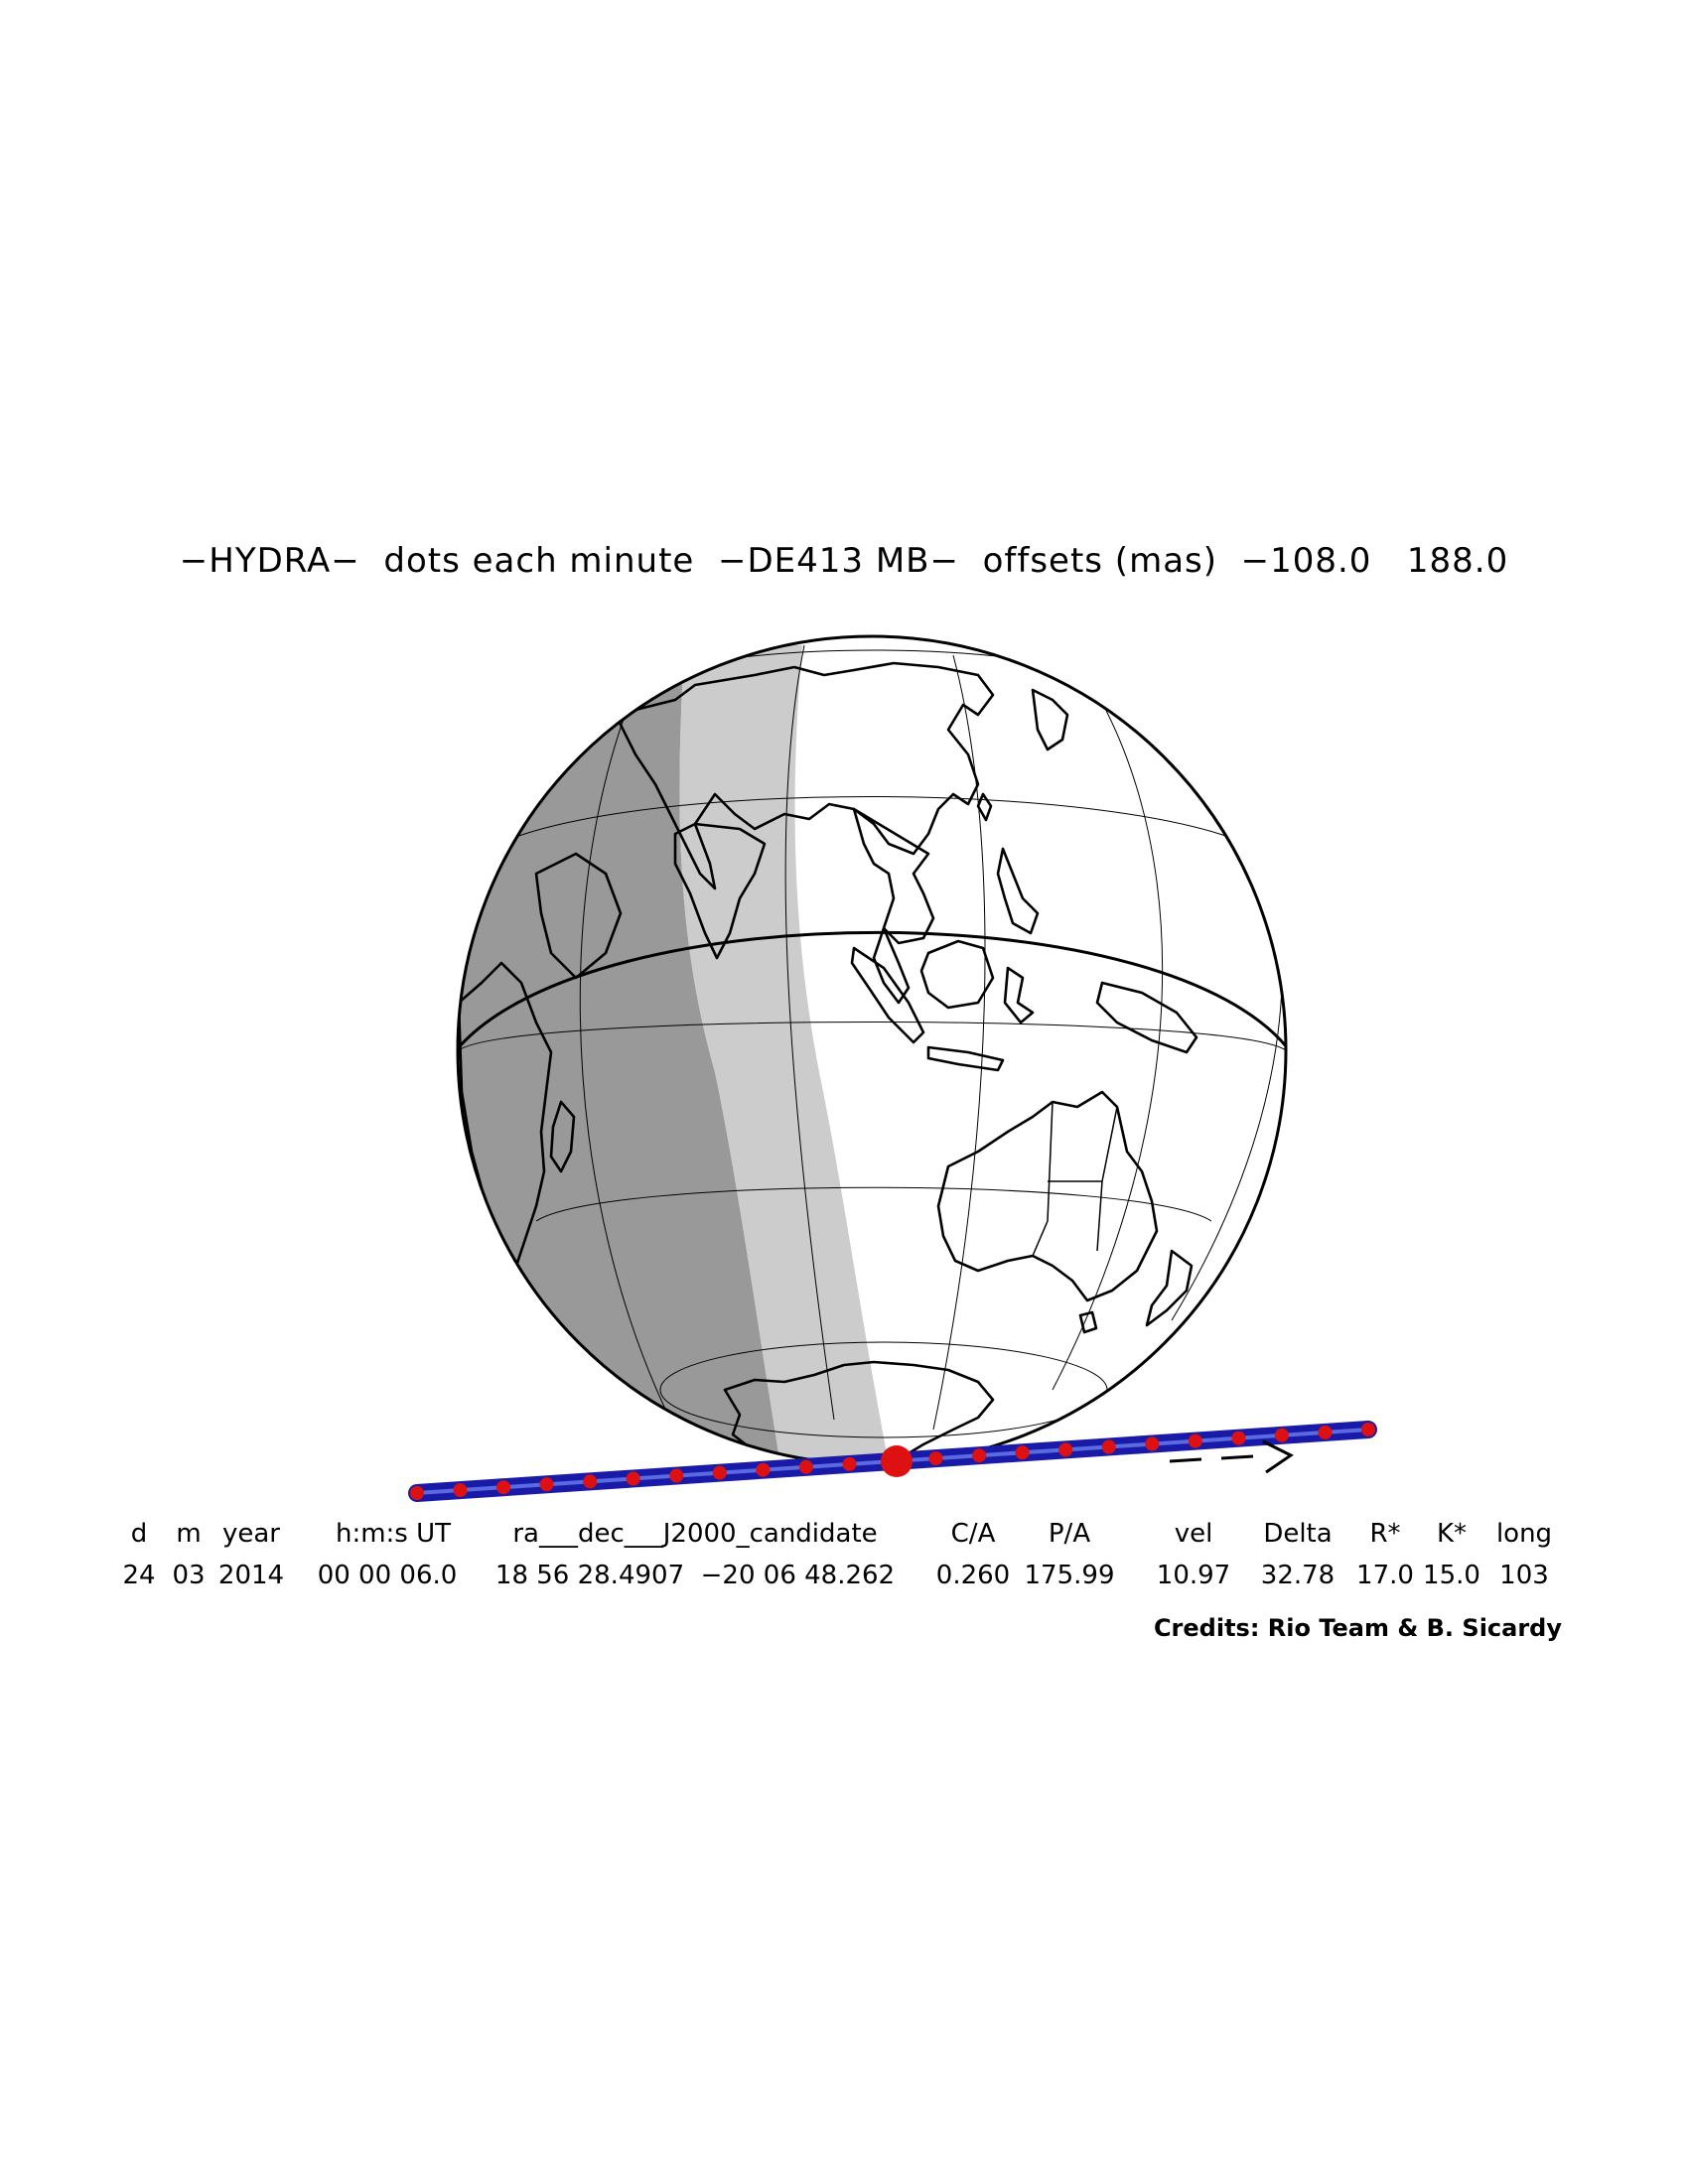  I want to click on japan-coastline, so click(1050, 719).